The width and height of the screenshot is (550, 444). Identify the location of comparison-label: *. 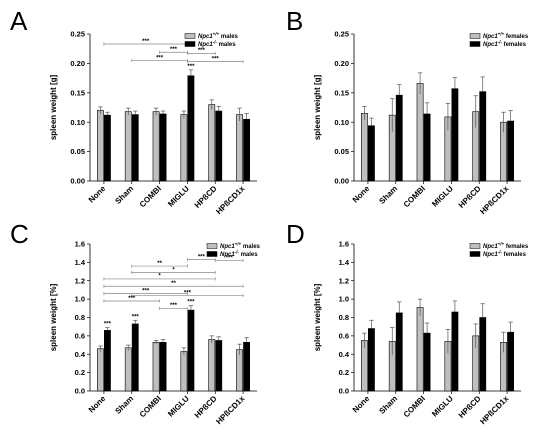
(159, 277).